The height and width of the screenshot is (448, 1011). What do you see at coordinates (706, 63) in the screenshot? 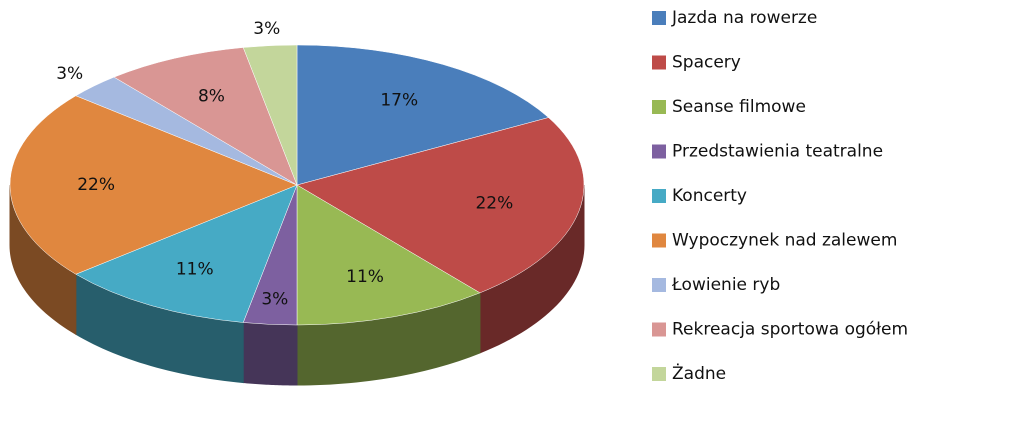
I see `legend-label: Spacery` at bounding box center [706, 63].